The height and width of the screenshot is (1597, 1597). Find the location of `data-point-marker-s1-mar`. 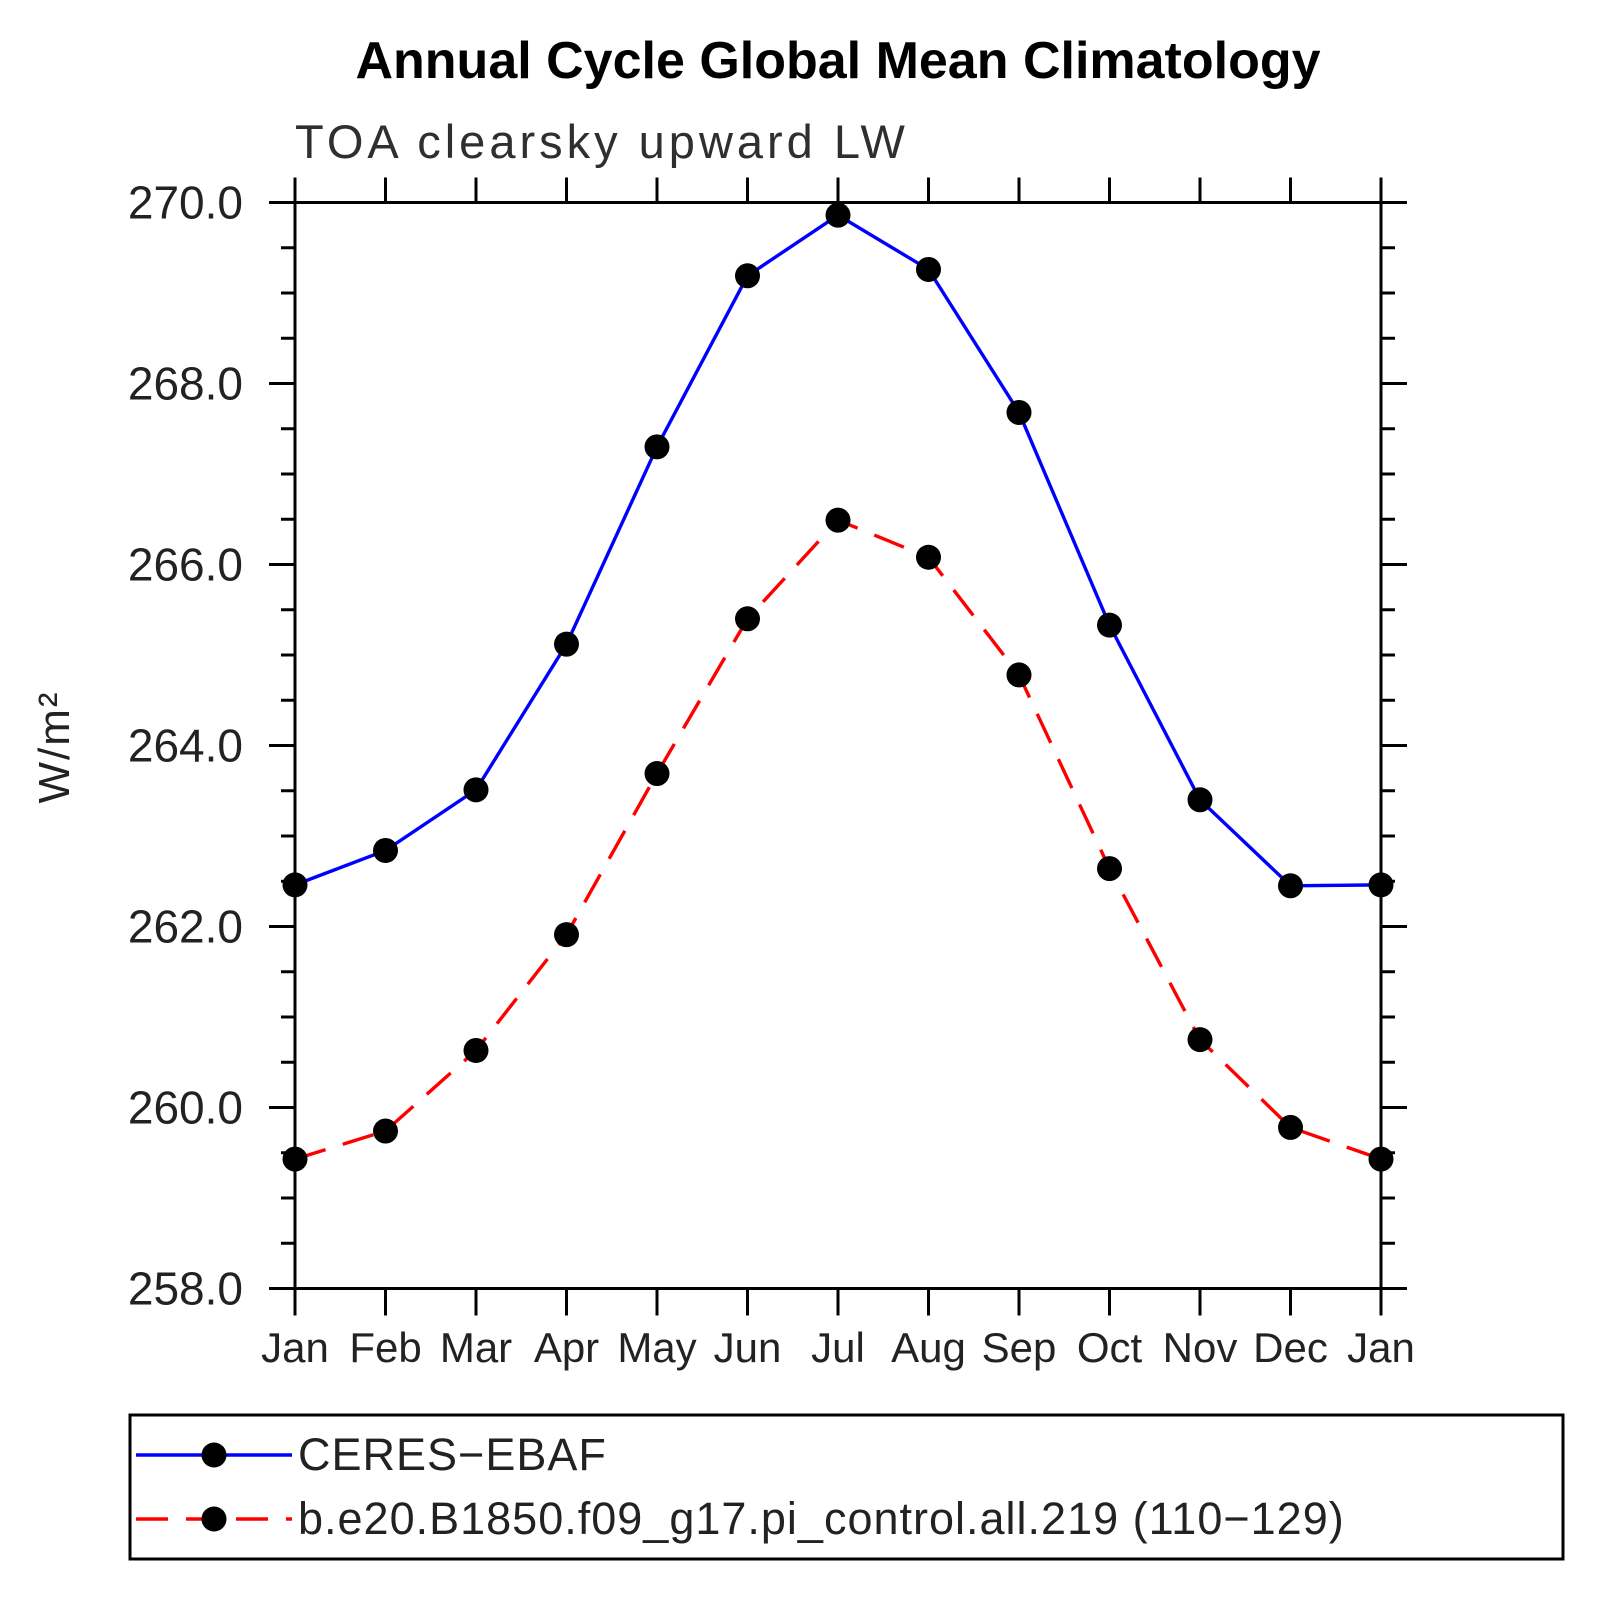

data-point-marker-s1-mar is located at coordinates (476, 1050).